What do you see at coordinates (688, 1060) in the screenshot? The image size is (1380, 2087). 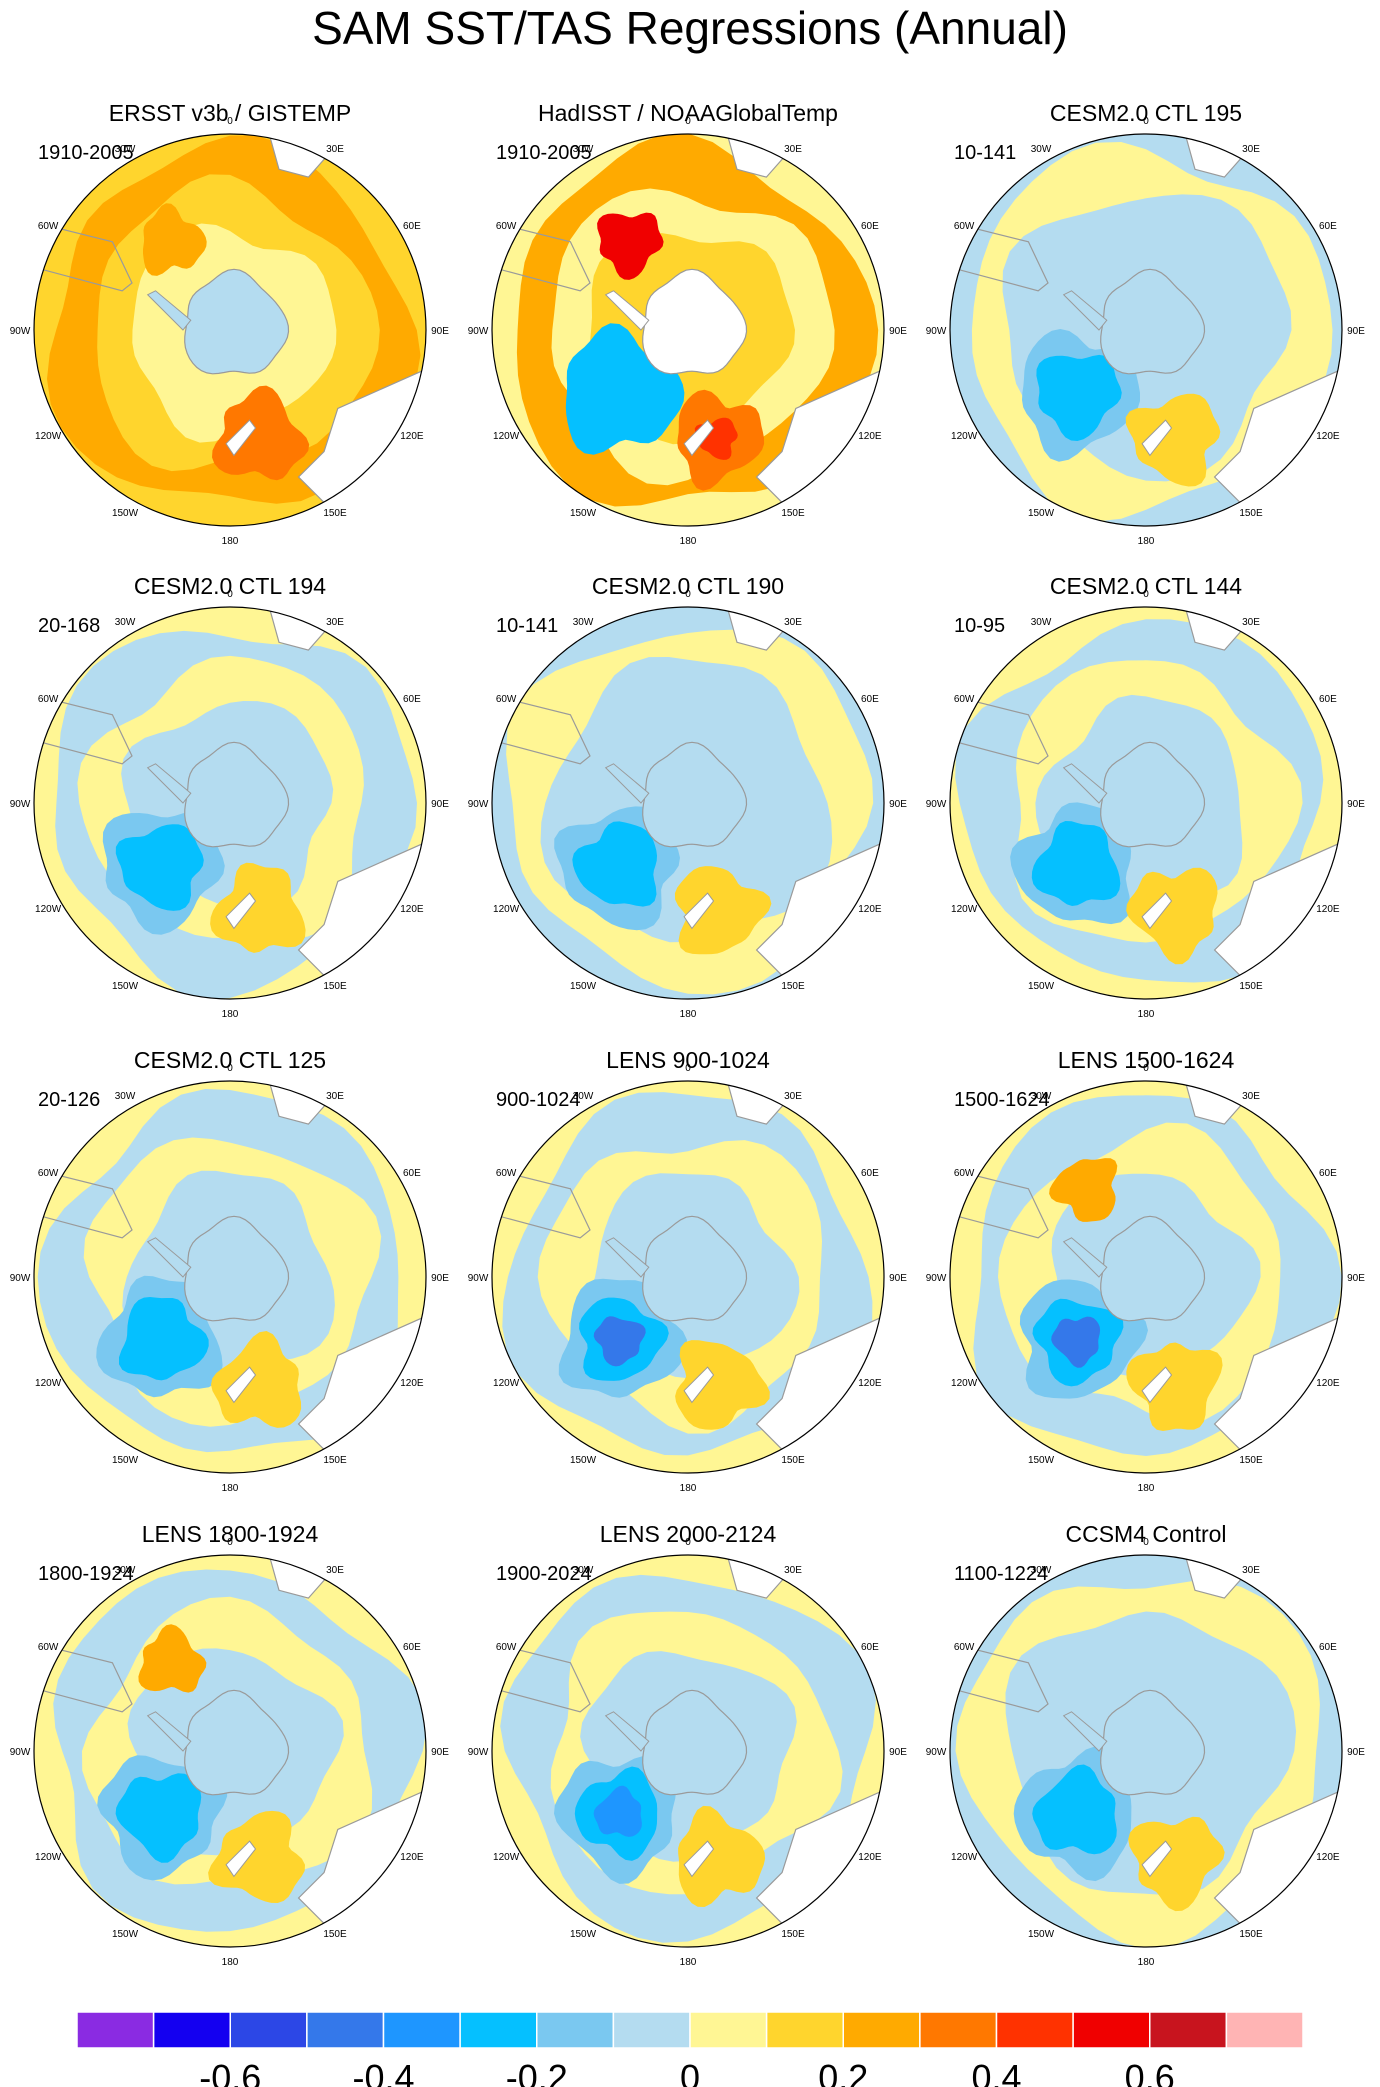 I see `panel-title: LENS 900-1024` at bounding box center [688, 1060].